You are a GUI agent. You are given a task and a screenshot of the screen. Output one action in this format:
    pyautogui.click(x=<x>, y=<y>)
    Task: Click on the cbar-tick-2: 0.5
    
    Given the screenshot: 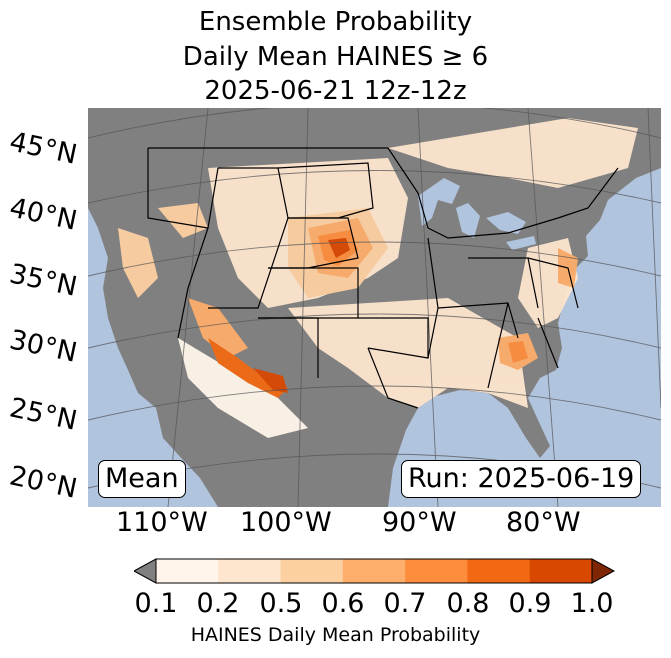 What is the action you would take?
    pyautogui.click(x=281, y=603)
    